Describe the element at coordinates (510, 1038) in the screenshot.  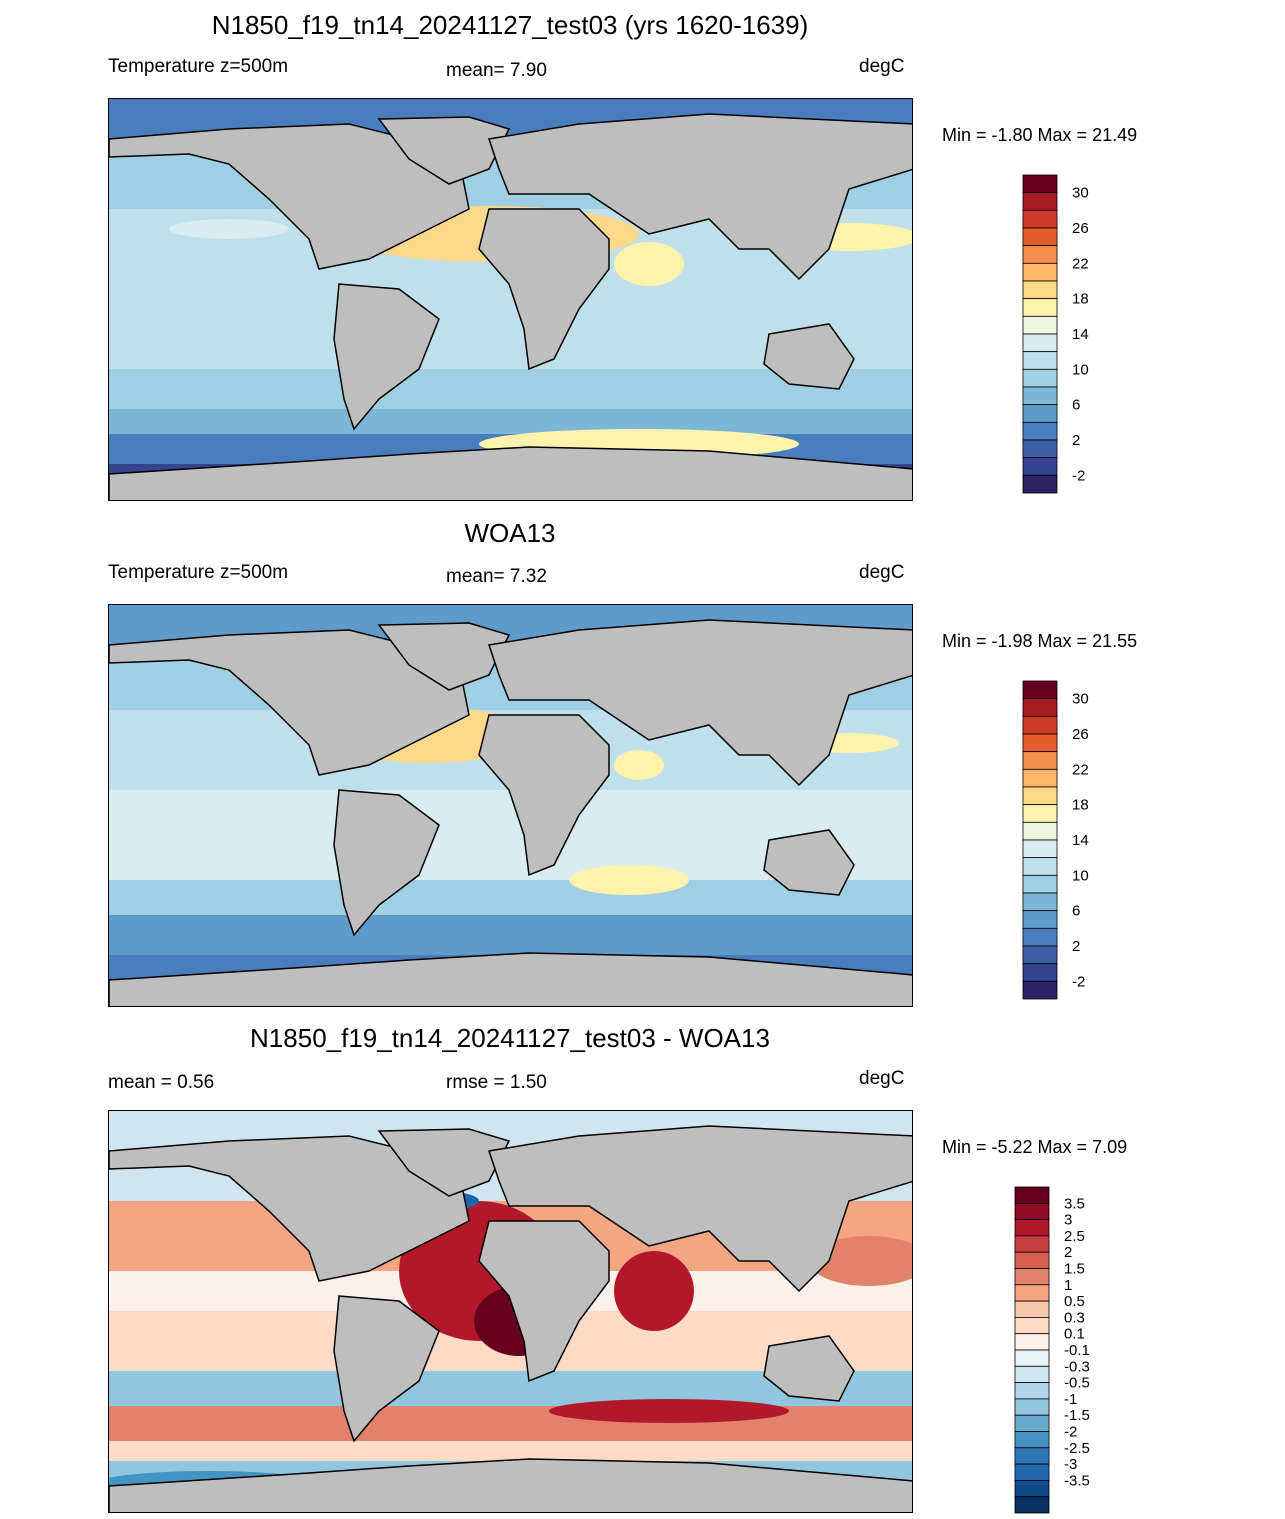
I see `panel-3-title: N1850_f19_tn14_20241127_test03 - WOA13` at that location.